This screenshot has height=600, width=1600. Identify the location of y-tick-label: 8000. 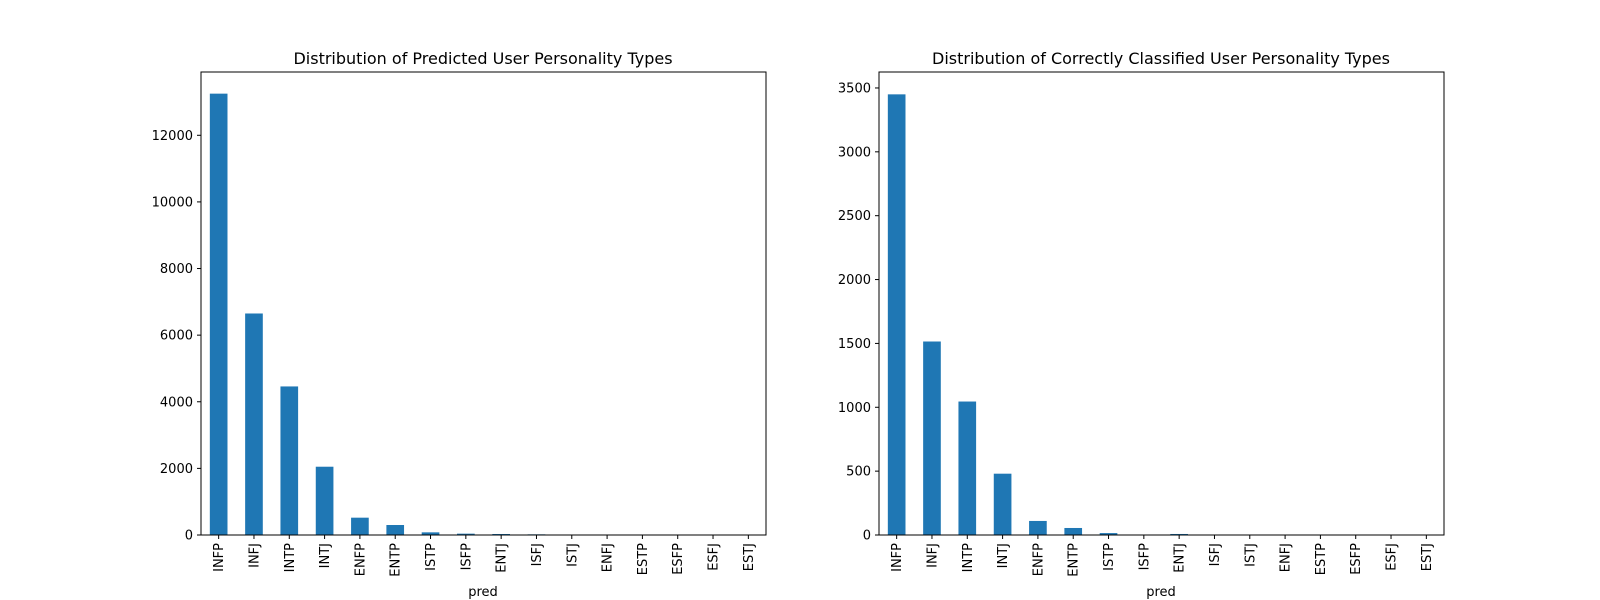
(176, 269).